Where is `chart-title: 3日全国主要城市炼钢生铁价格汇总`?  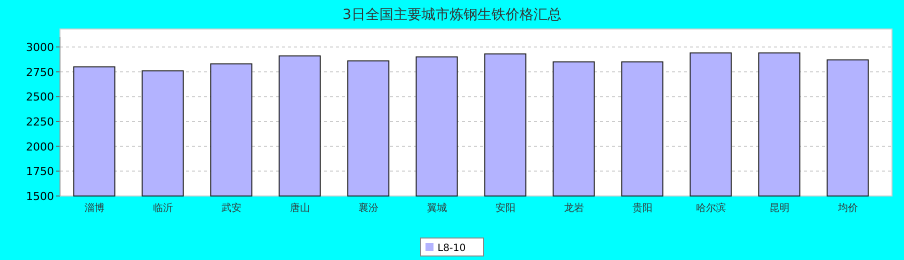
chart-title: 3日全国主要城市炼钢生铁价格汇总 is located at coordinates (452, 15).